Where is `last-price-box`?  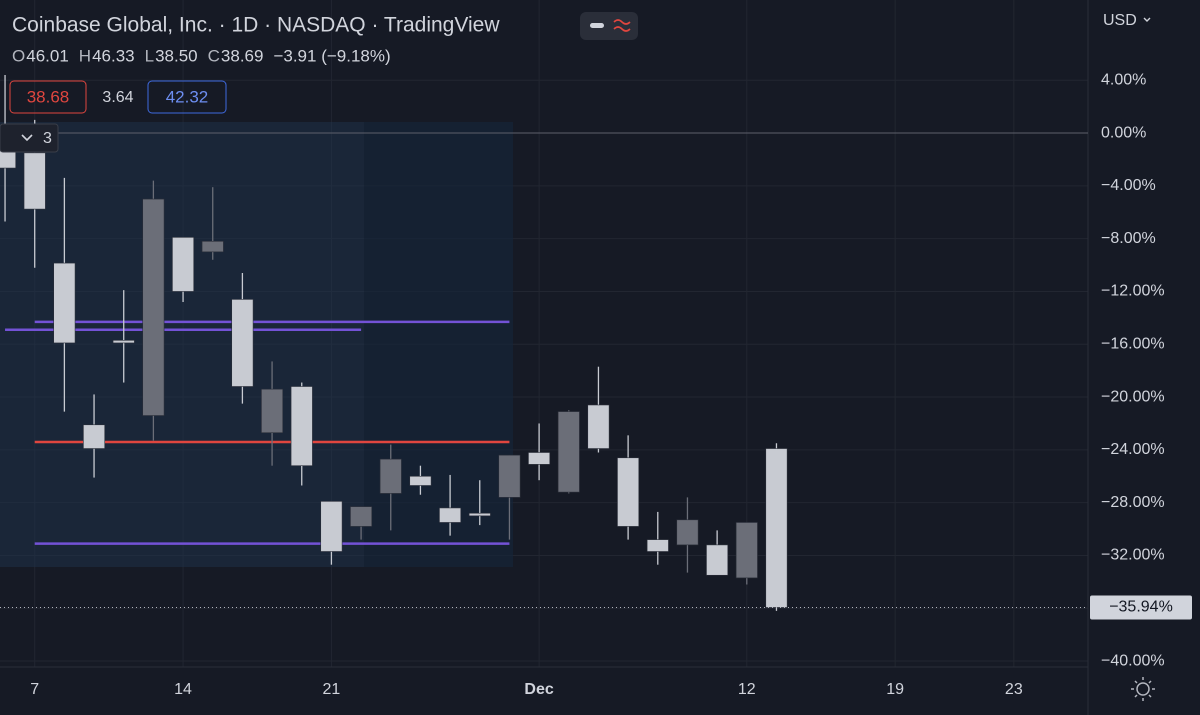 last-price-box is located at coordinates (1141, 607).